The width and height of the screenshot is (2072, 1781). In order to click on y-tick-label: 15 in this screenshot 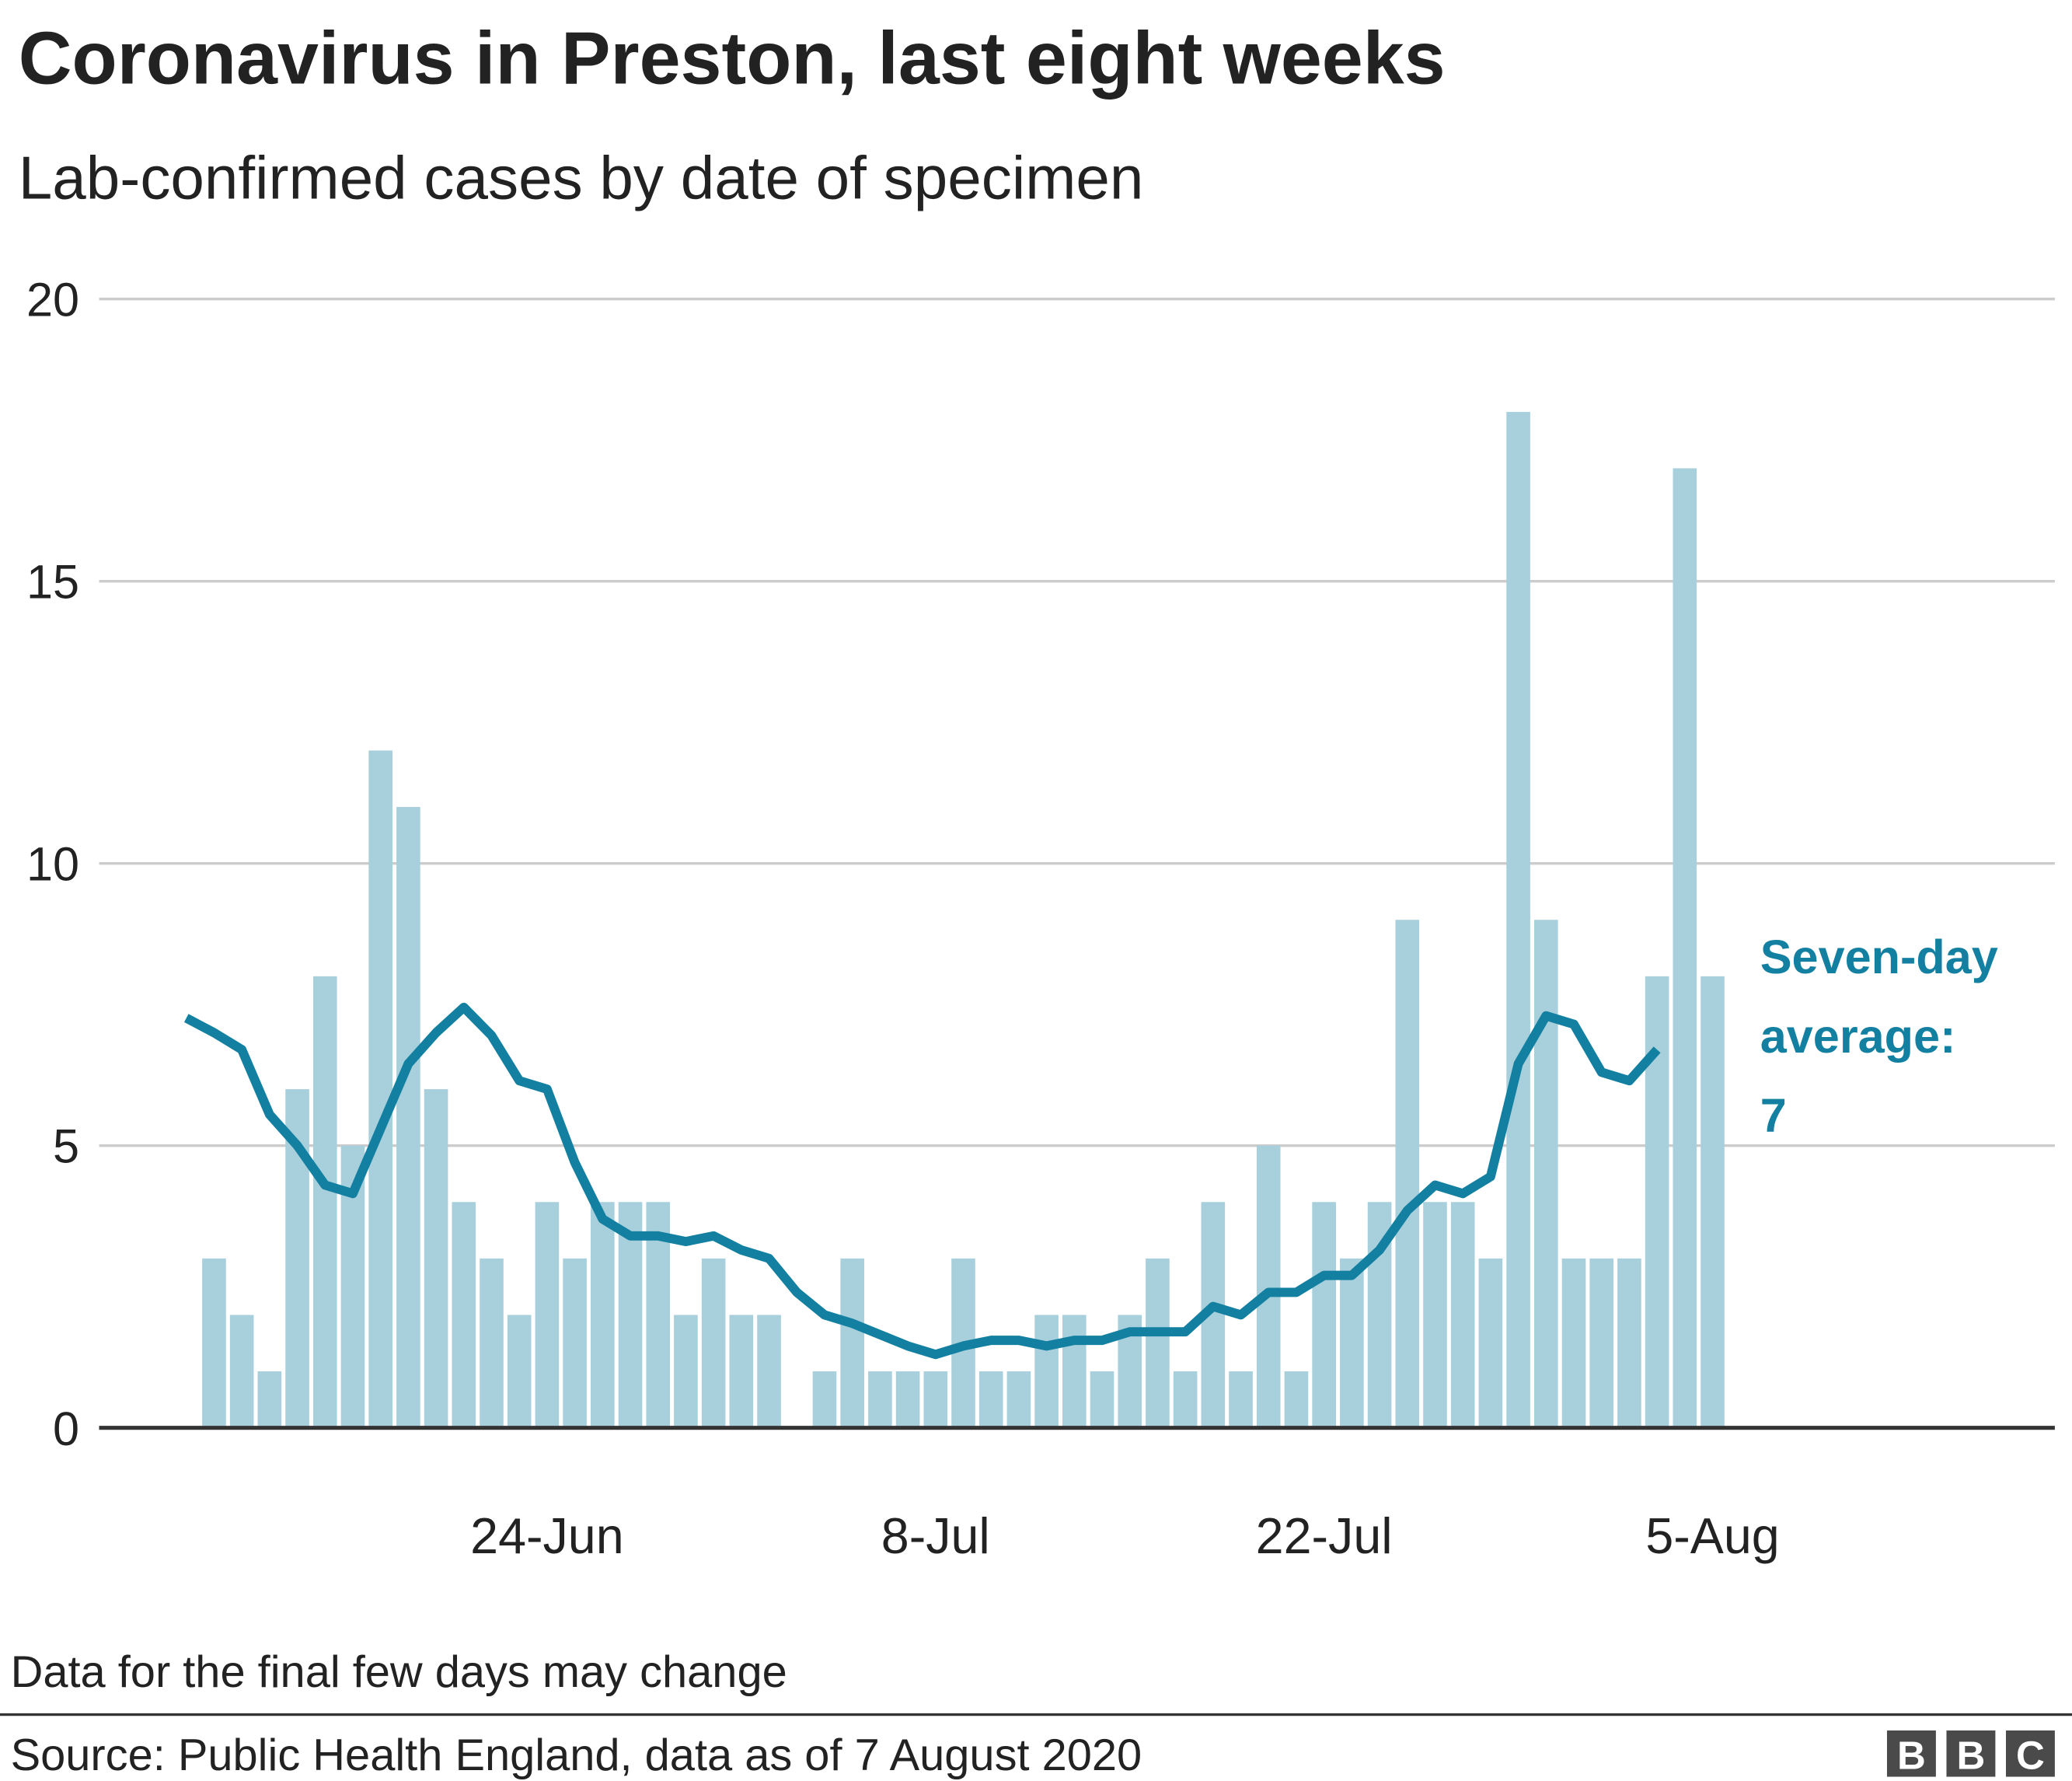, I will do `click(52, 582)`.